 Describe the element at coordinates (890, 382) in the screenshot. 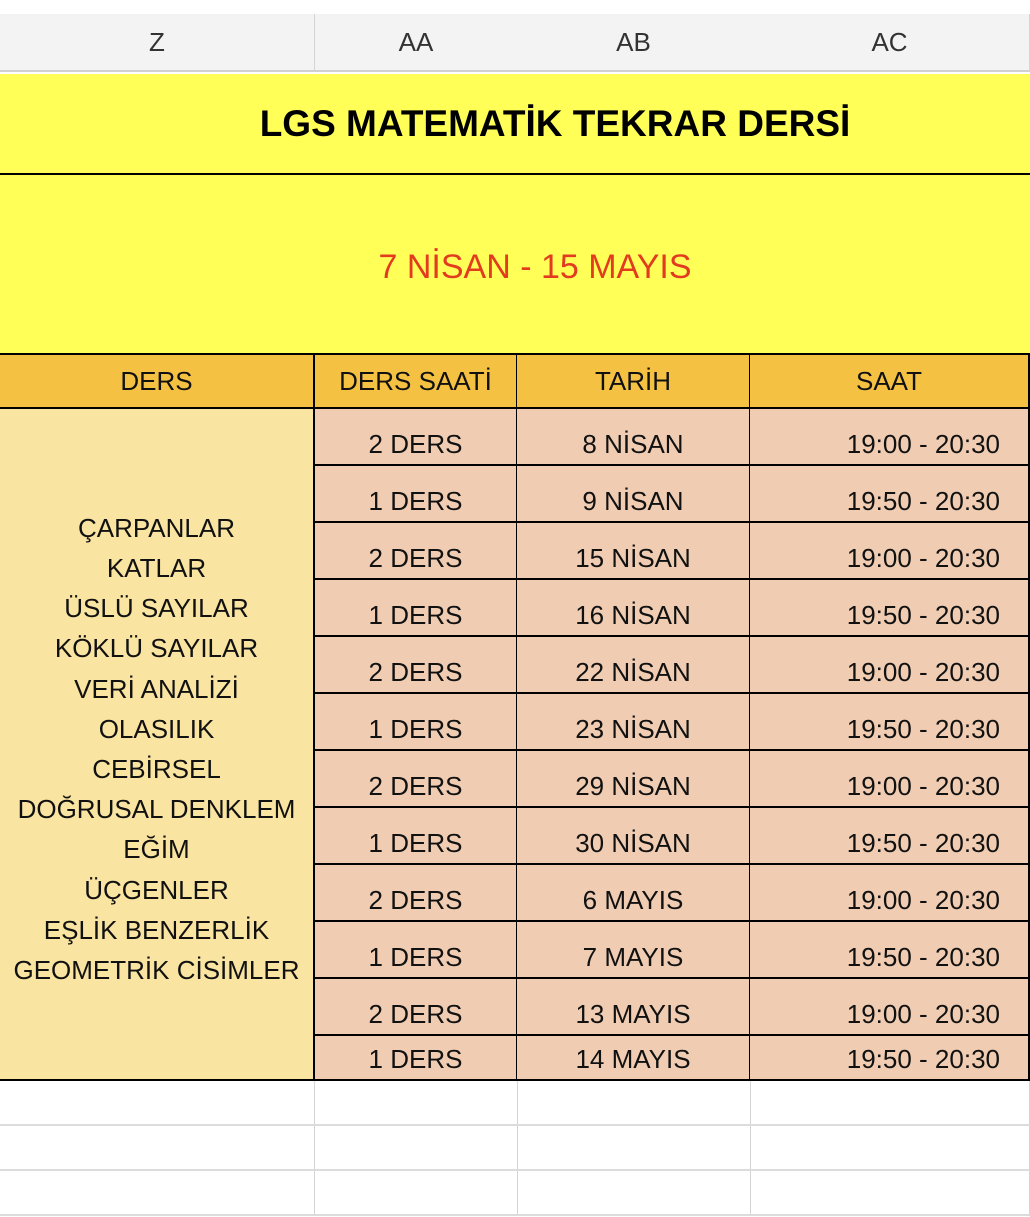

I see `table-header-cell: SAAT` at that location.